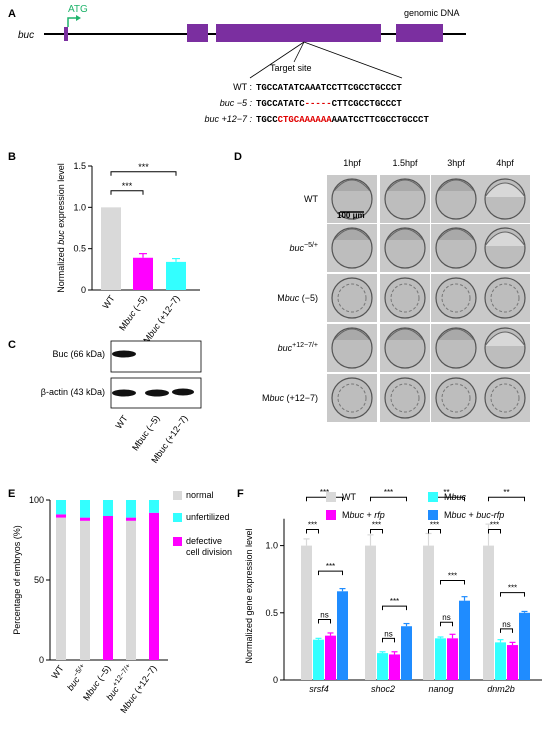 The image size is (550, 729). Describe the element at coordinates (36, 500) in the screenshot. I see `y-tick-label: 100` at that location.